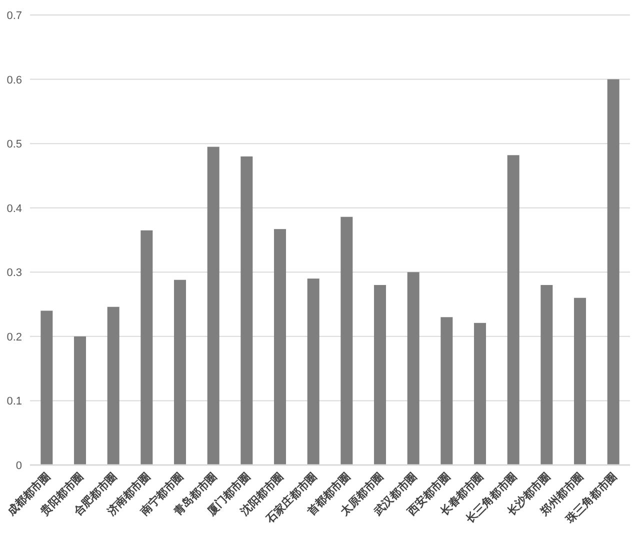 The height and width of the screenshot is (533, 640). I want to click on y-tick-label: 0, so click(19, 466).